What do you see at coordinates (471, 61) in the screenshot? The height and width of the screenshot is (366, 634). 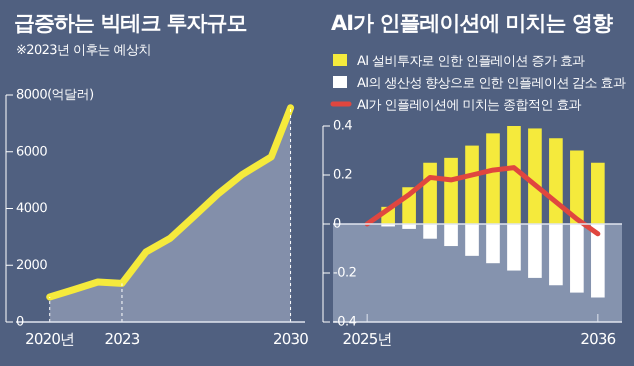 I see `legend-label: AI 설비투자로 인한 인플레이션 증가 효과` at bounding box center [471, 61].